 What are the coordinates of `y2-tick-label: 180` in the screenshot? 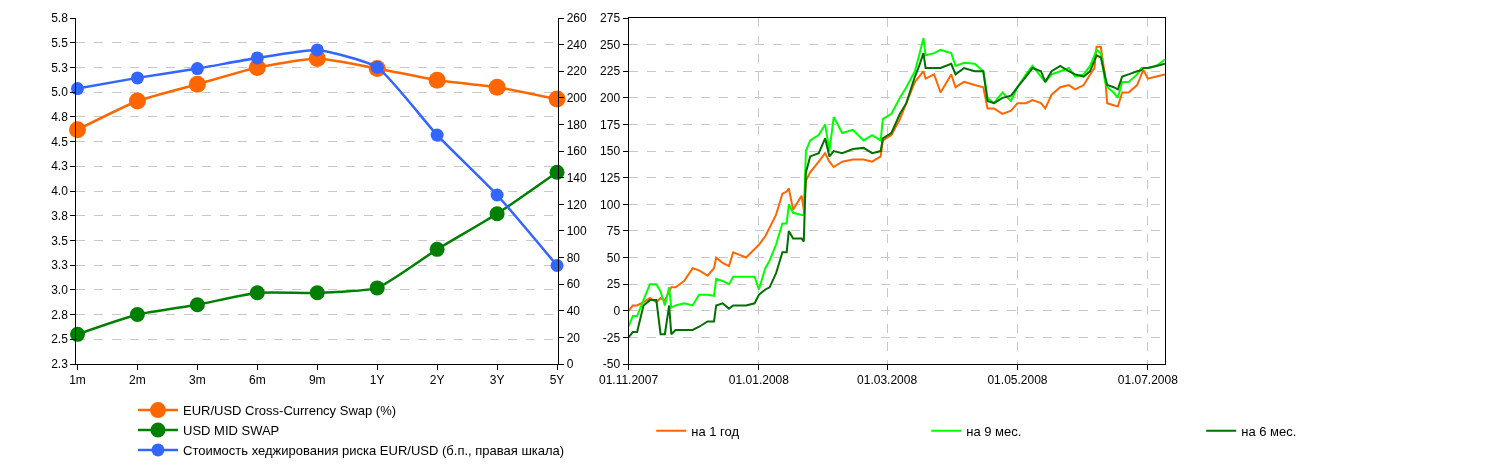 It's located at (576, 124).